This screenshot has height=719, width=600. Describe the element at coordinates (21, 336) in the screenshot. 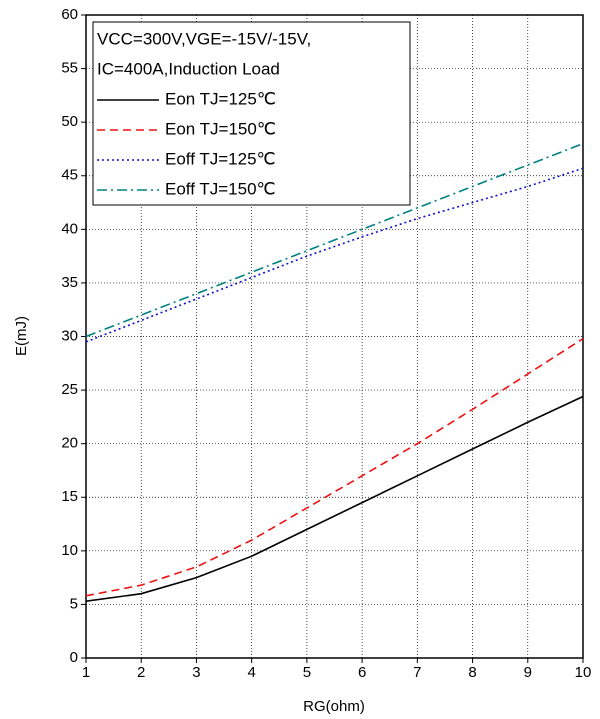

I see `y-axis-label: E(mJ)` at that location.